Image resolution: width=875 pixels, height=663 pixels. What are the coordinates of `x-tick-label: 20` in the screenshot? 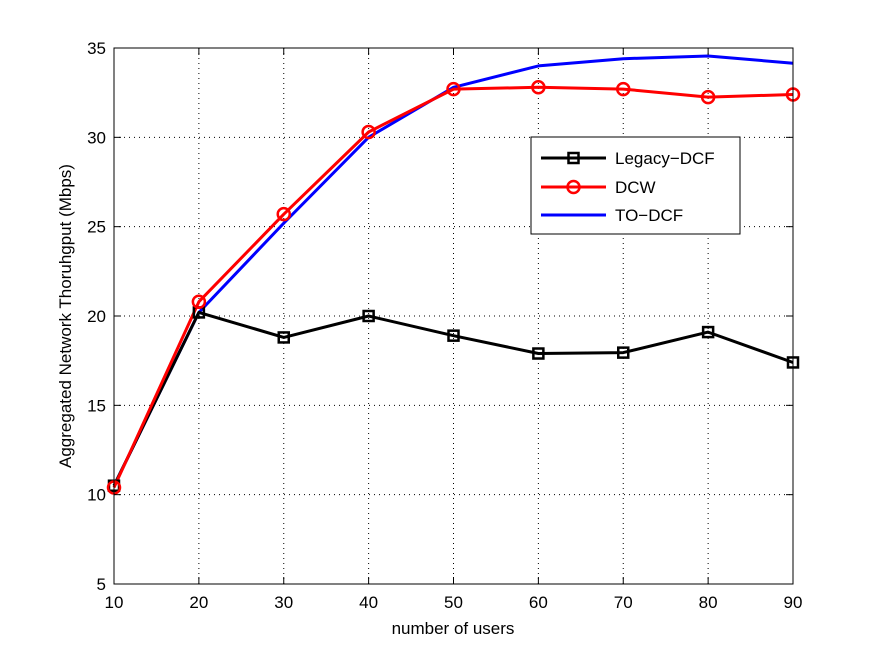 It's located at (198, 602).